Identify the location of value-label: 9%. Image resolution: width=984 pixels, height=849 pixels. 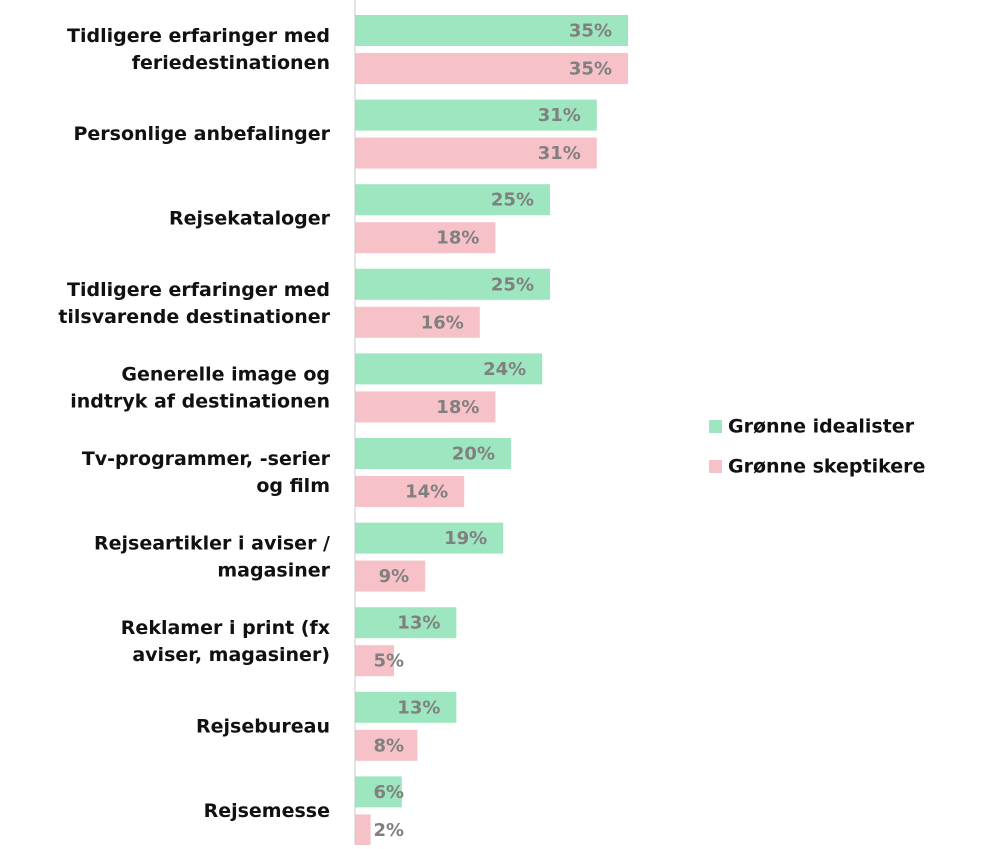
(394, 576).